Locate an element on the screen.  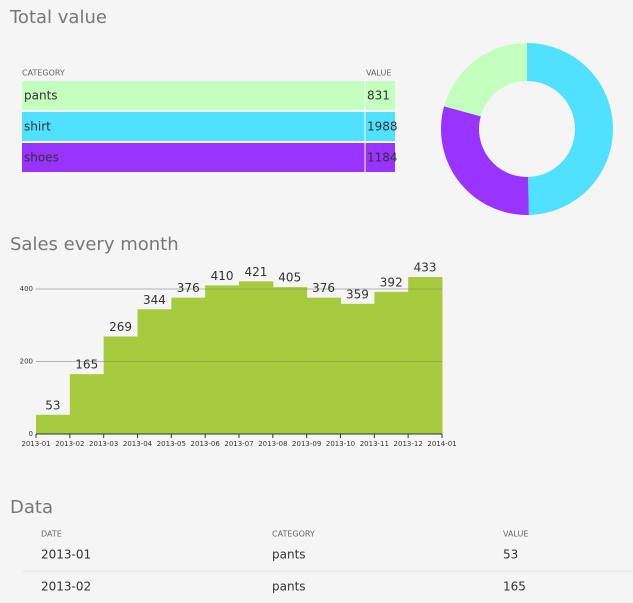
y-tick-label: 0 is located at coordinates (31, 434).